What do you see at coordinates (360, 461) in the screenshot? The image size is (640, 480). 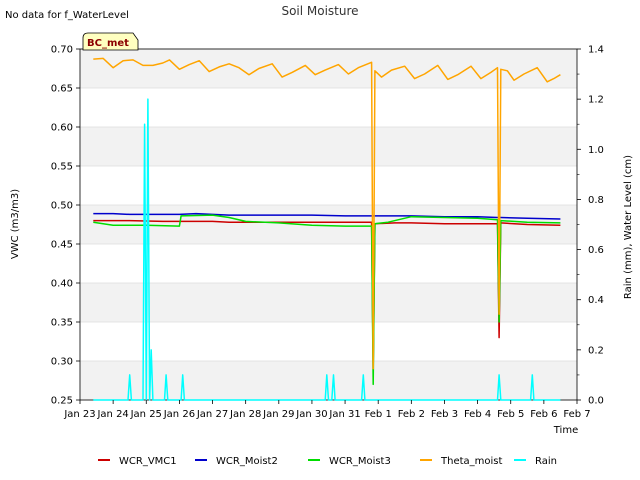 I see `legend-label-wcr-moist3: WCR_Moist3` at bounding box center [360, 461].